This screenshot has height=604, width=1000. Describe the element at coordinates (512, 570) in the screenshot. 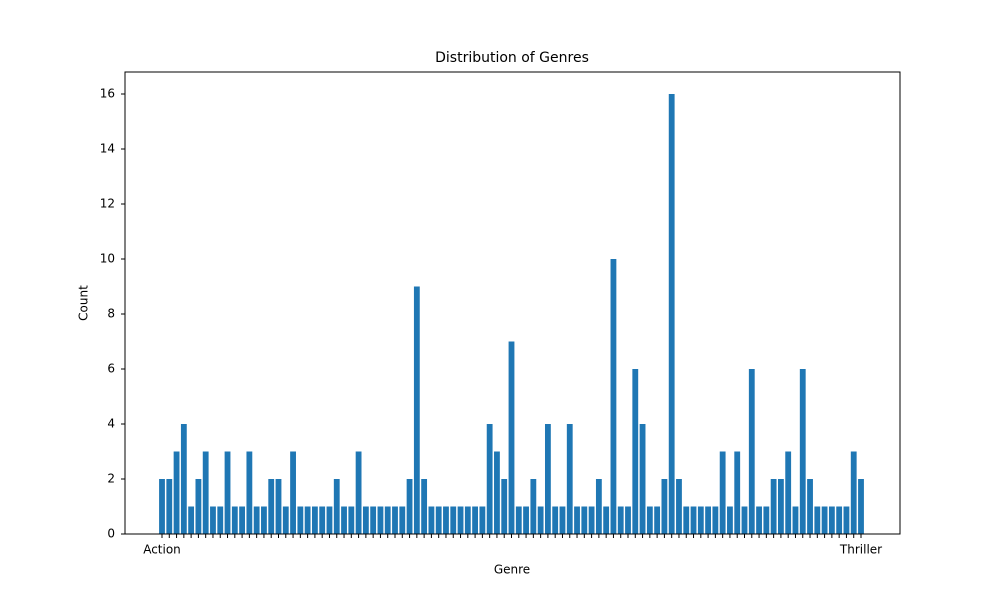

I see `x-axis-label: Genre` at that location.